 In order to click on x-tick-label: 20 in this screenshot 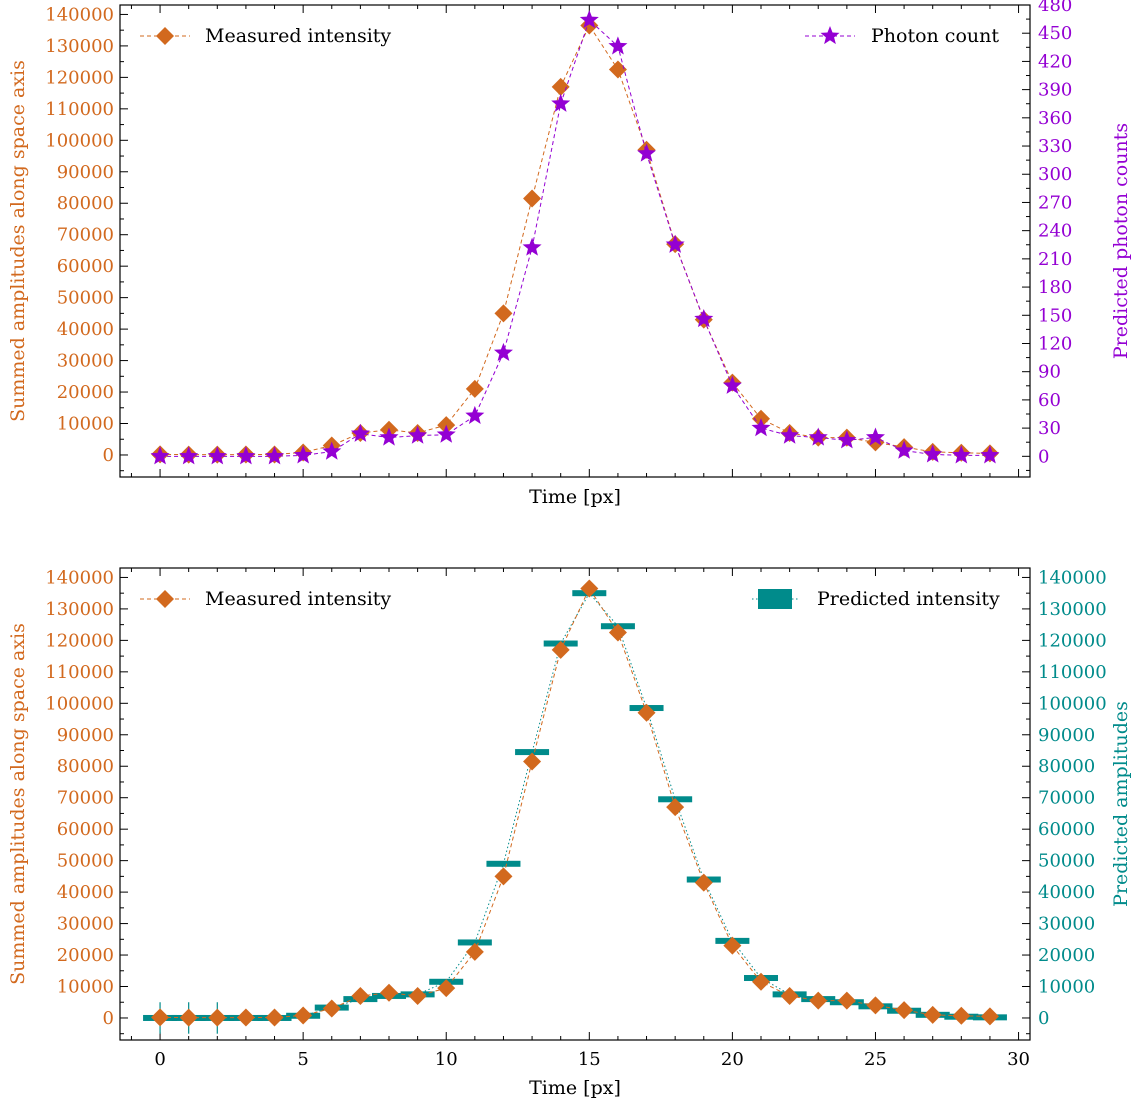, I will do `click(732, 1059)`.